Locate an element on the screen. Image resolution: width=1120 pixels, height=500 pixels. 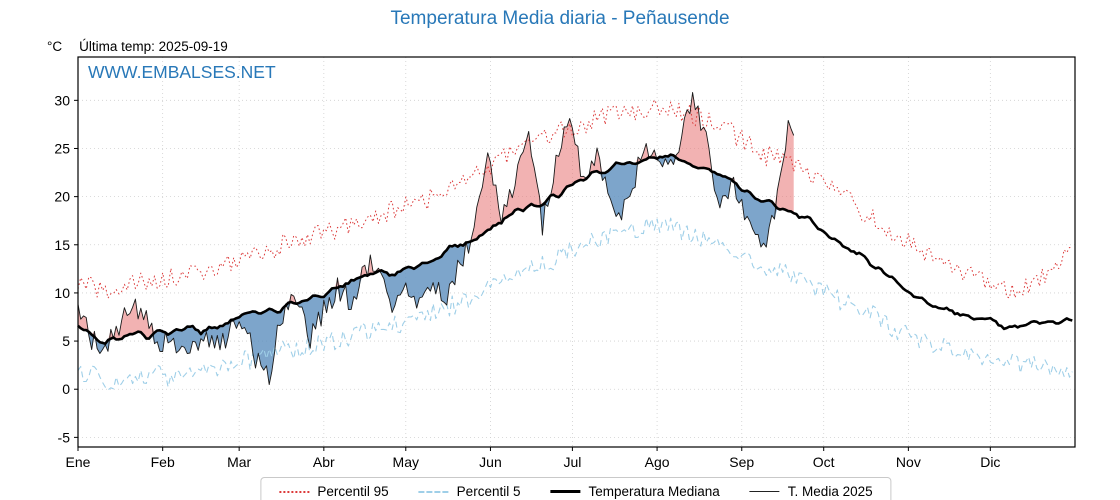
svg-text: Nov is located at coordinates (908, 462).